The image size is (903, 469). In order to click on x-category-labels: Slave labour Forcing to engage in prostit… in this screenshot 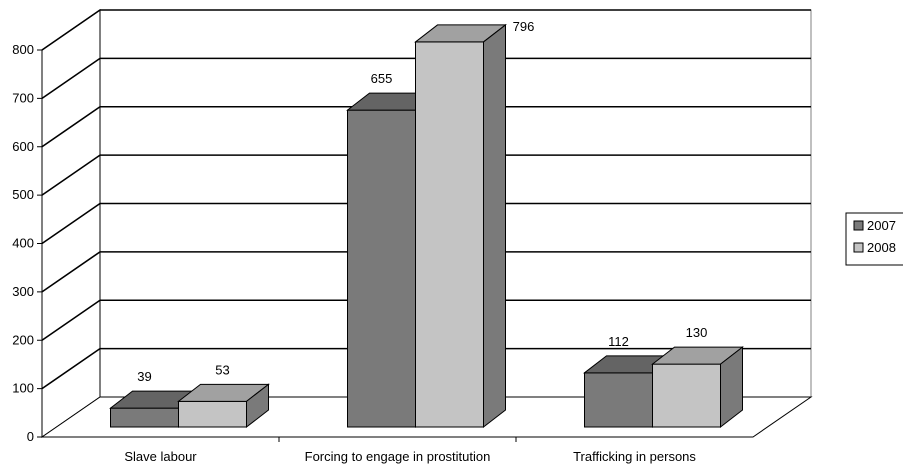, I will do `click(410, 456)`.